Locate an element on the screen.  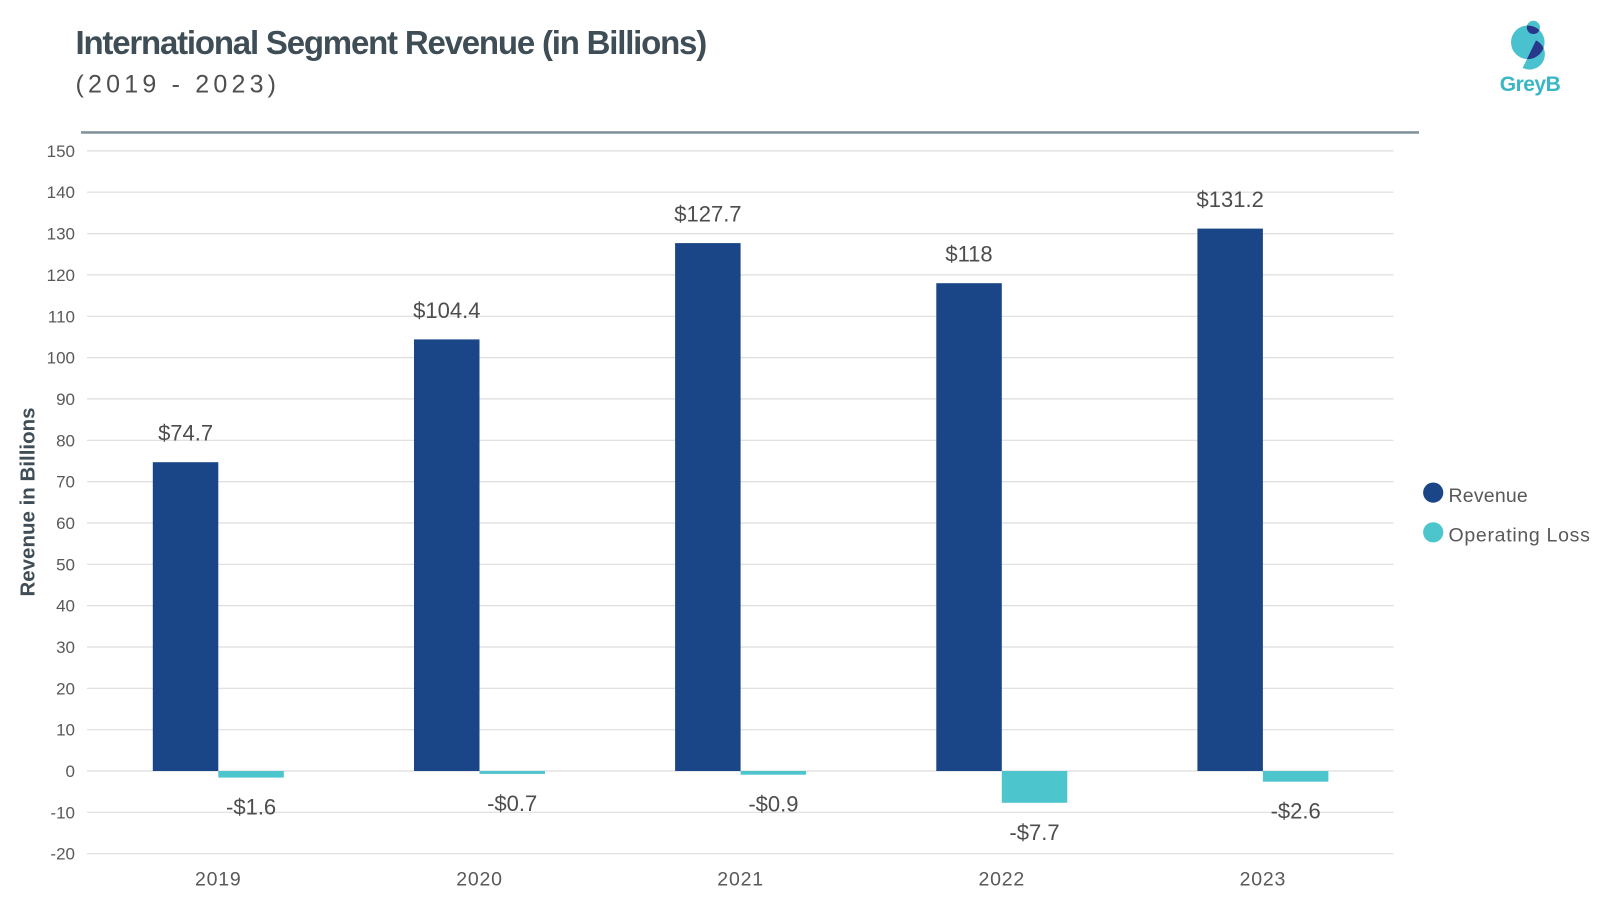
svg-text: 140 is located at coordinates (61, 192).